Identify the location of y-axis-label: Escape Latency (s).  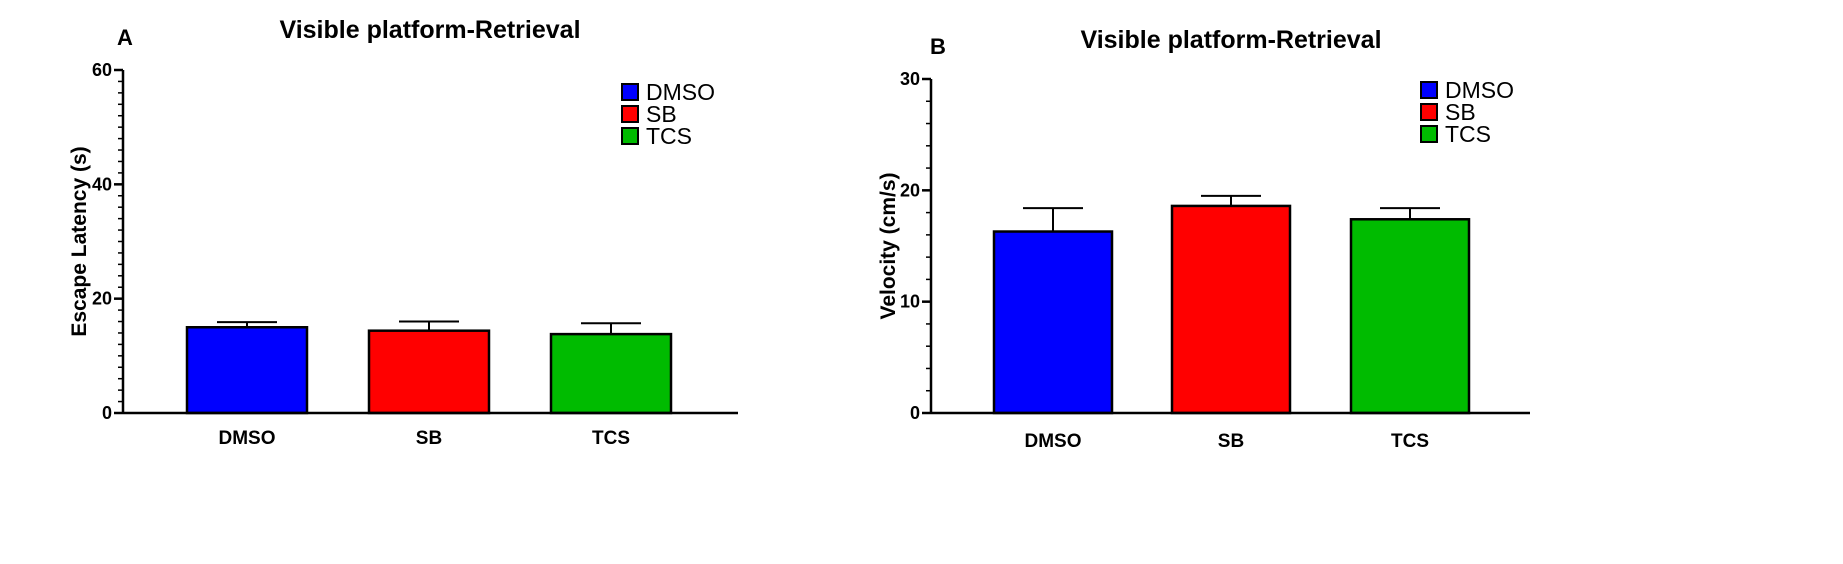
(79, 241).